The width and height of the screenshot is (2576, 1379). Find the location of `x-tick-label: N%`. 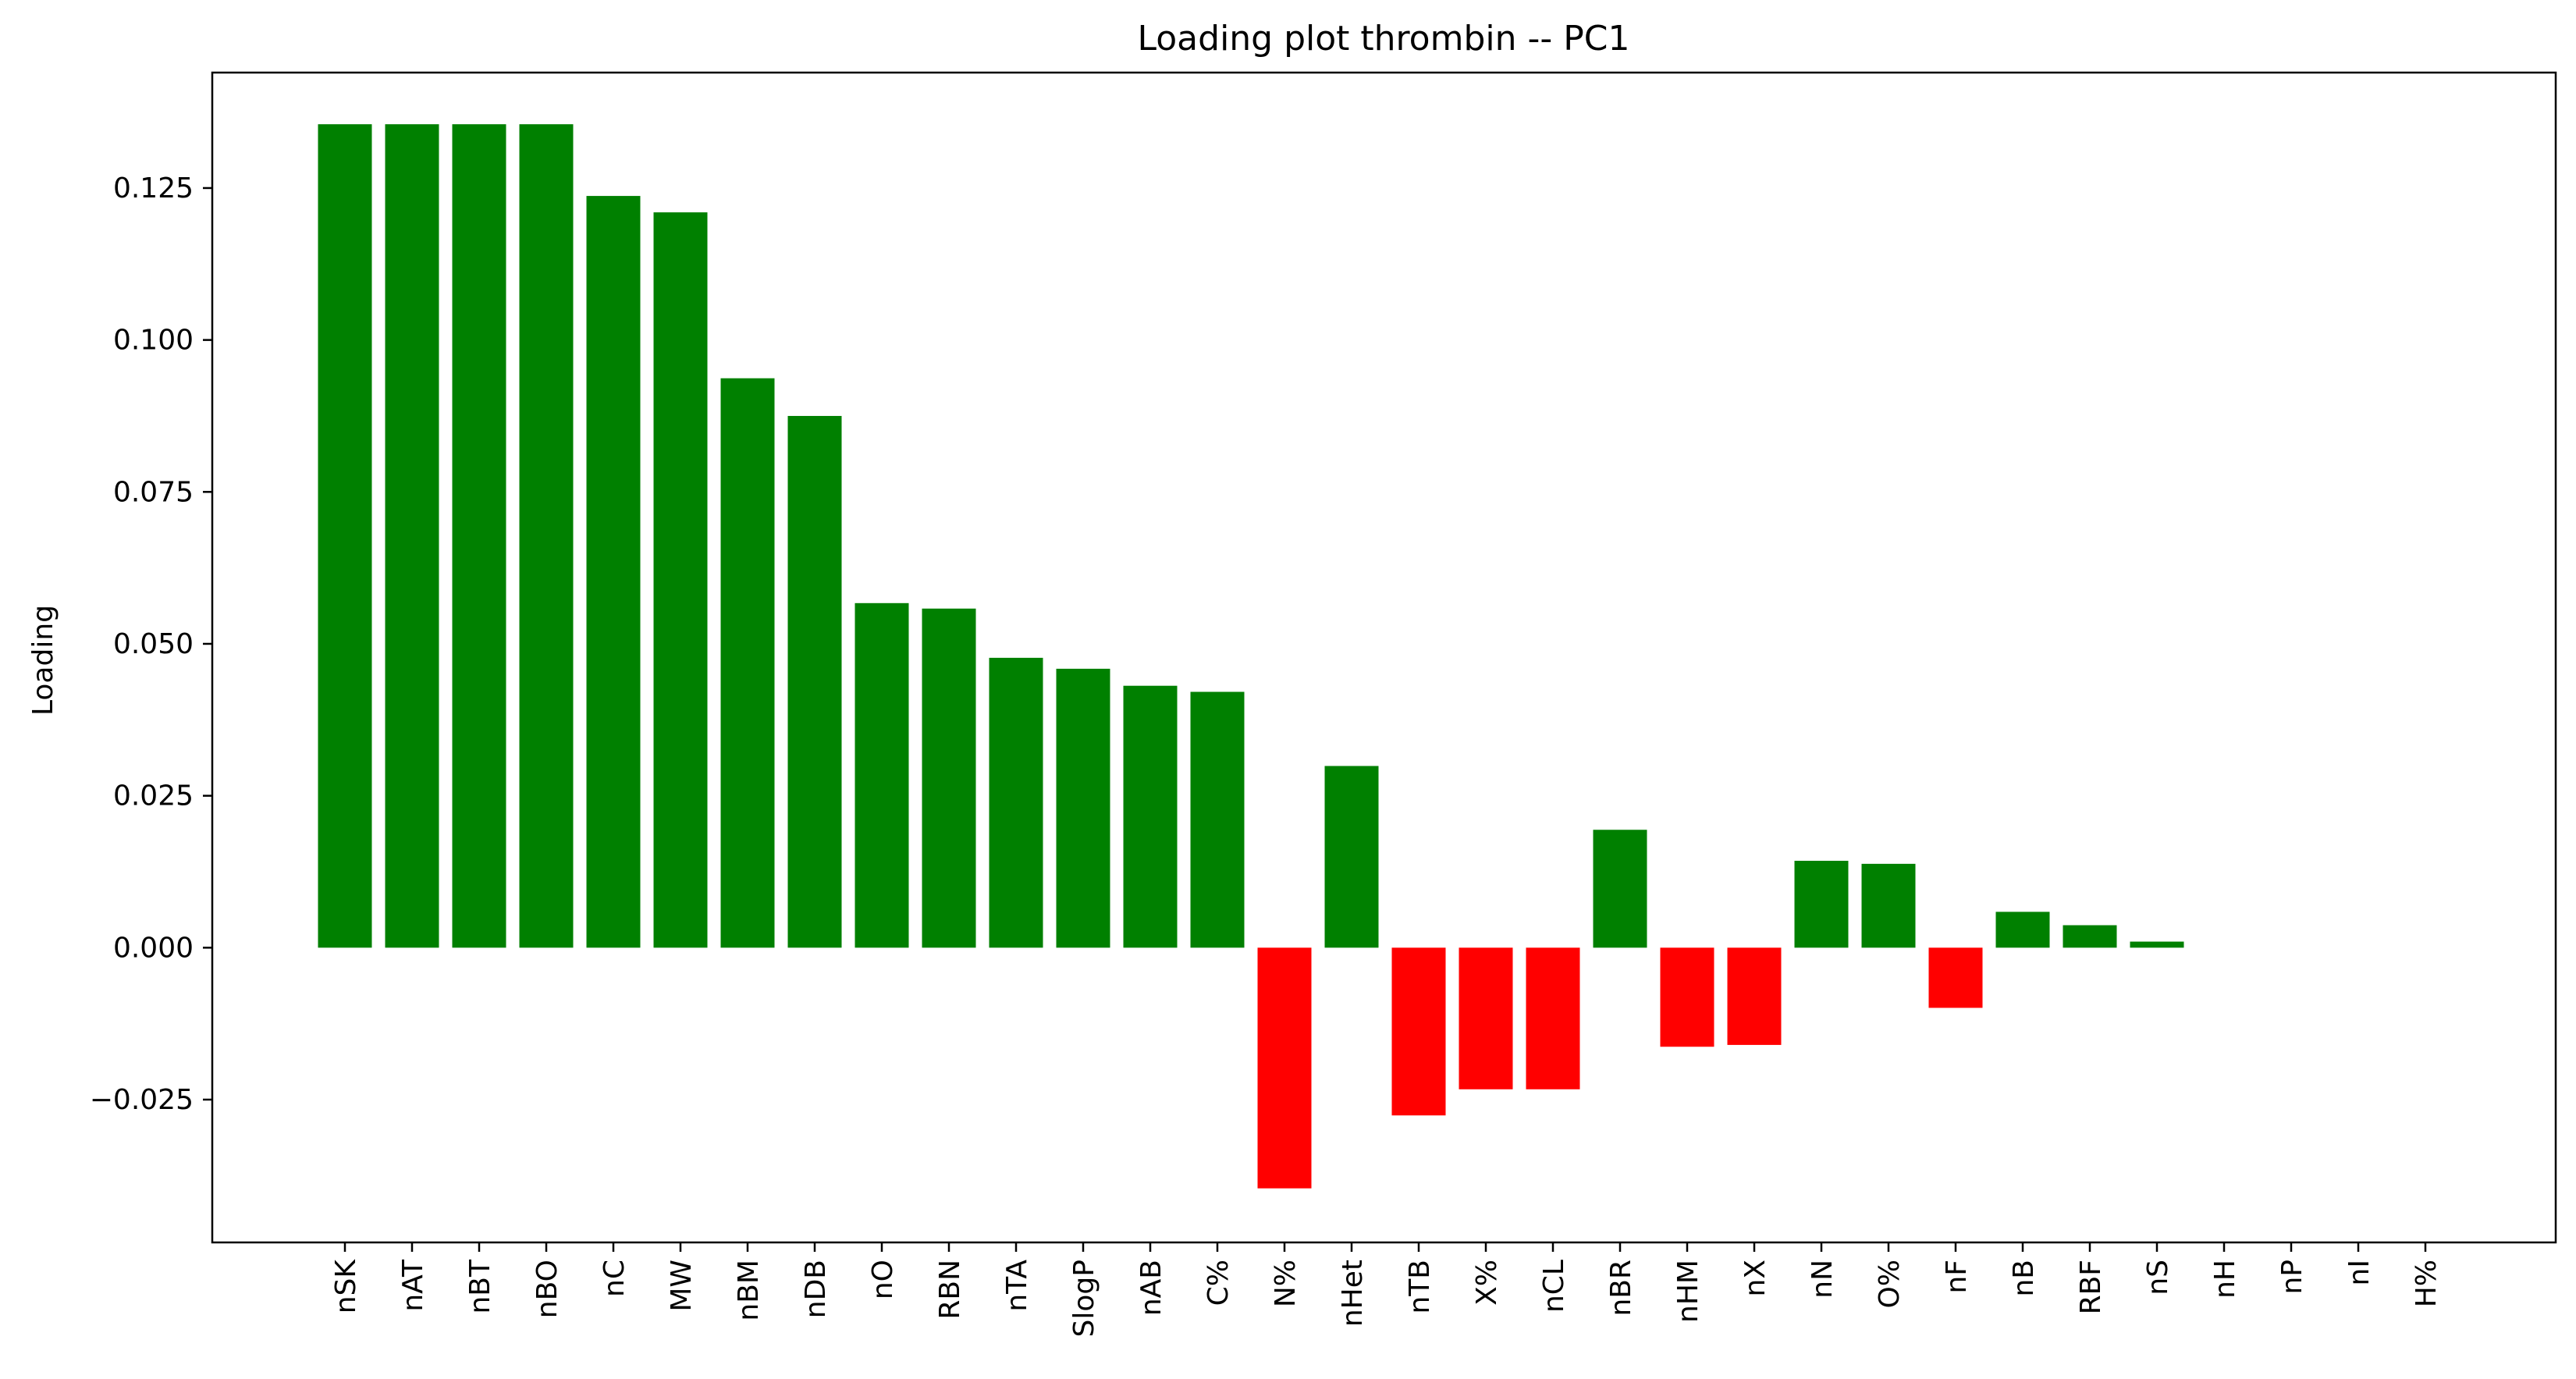

x-tick-label: N% is located at coordinates (1286, 1283).